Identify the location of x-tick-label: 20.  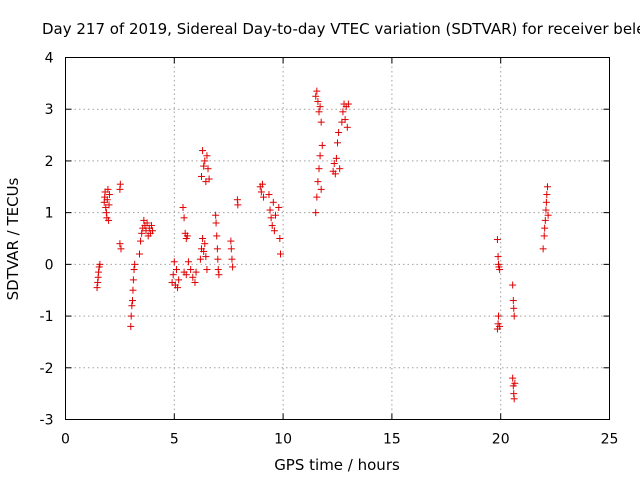
(501, 440).